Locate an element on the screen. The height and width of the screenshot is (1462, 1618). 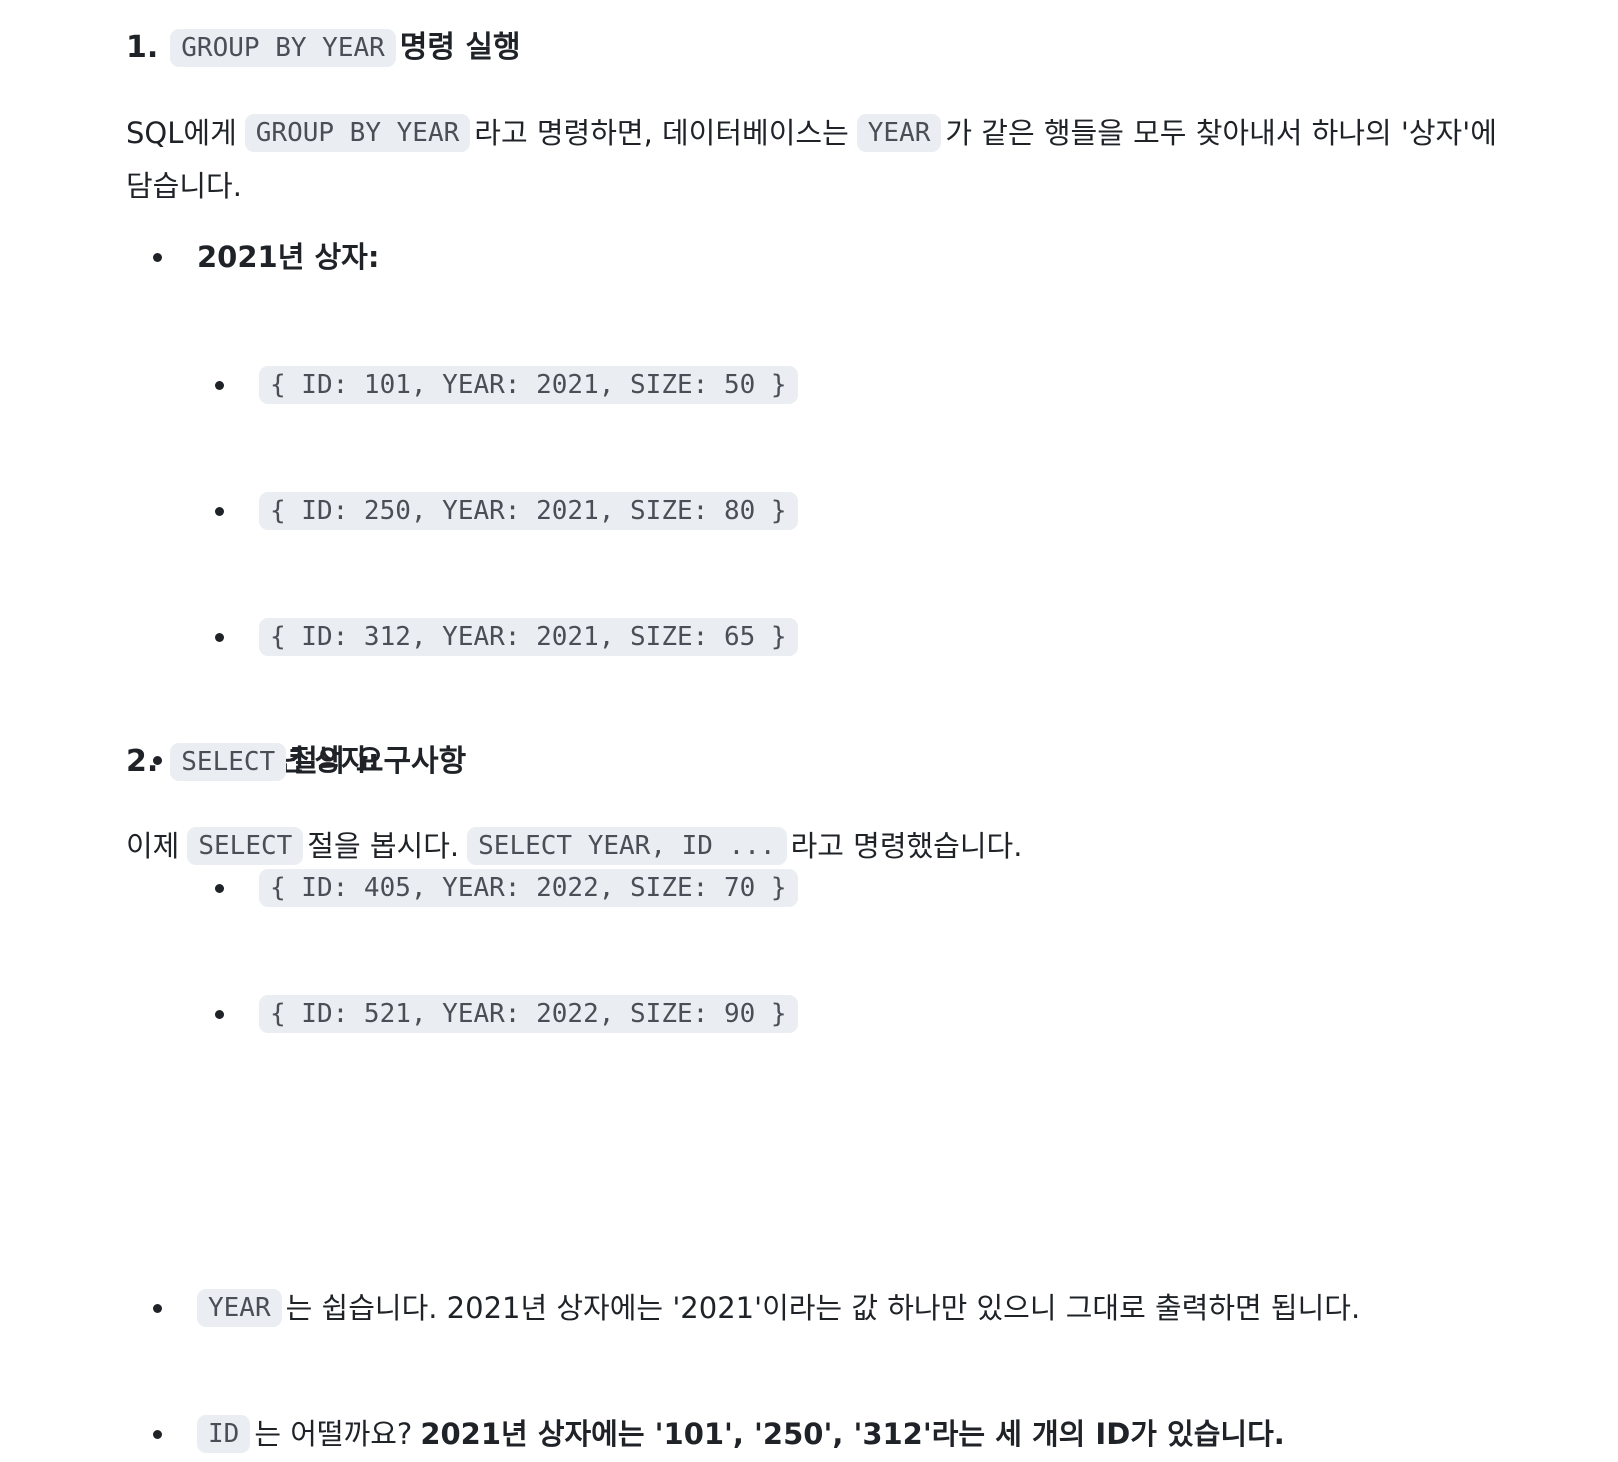
list-item-row: { ID: 101, YEAR: 2021, SIZE: 50 } is located at coordinates (916, 385).